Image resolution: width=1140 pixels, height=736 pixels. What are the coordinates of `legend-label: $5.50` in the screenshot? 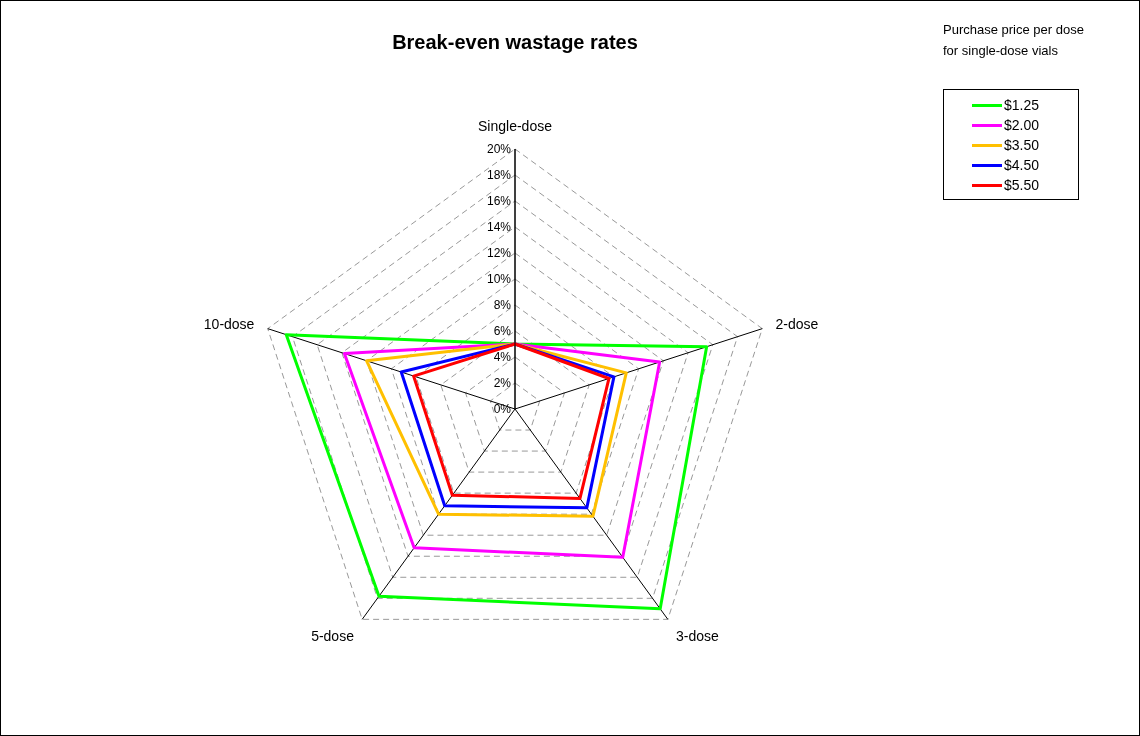 It's located at (1022, 185).